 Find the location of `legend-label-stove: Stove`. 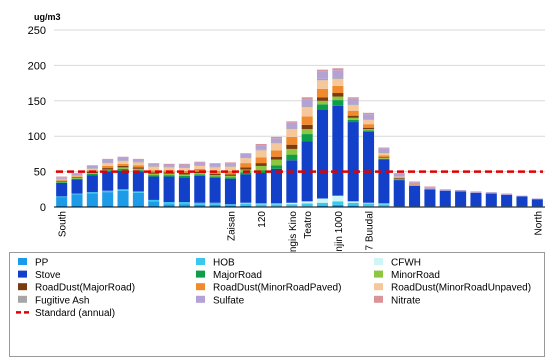

legend-label-stove: Stove is located at coordinates (48, 275).